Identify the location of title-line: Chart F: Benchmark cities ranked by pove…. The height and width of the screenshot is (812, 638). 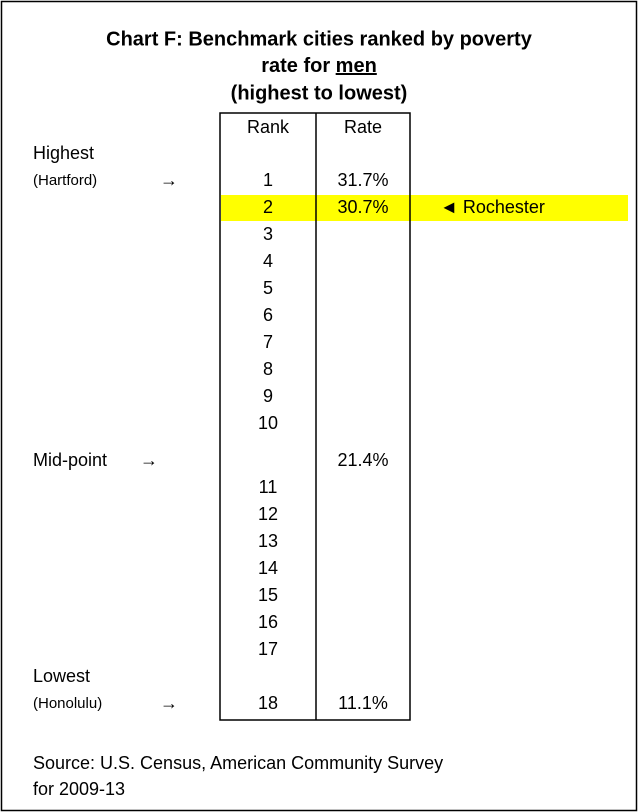
(319, 39).